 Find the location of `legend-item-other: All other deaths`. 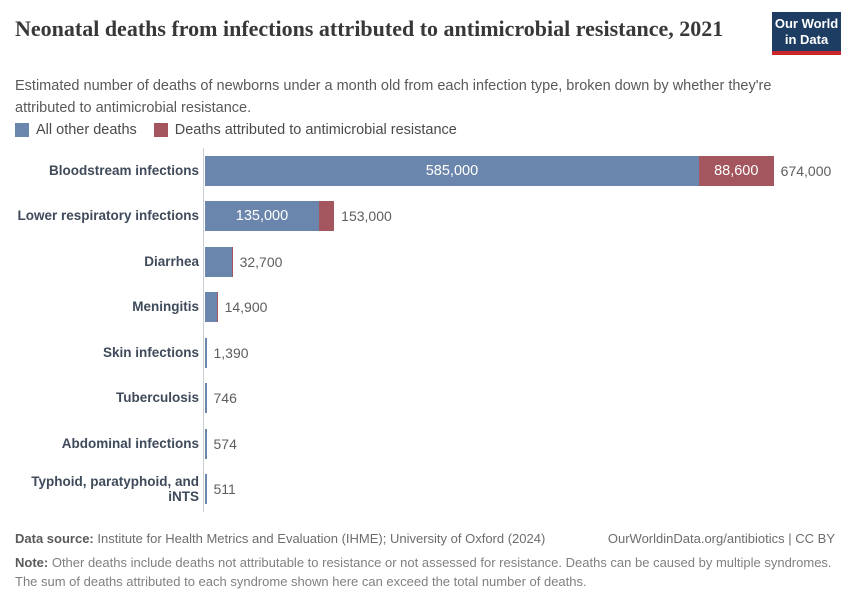

legend-item-other: All other deaths is located at coordinates (76, 130).